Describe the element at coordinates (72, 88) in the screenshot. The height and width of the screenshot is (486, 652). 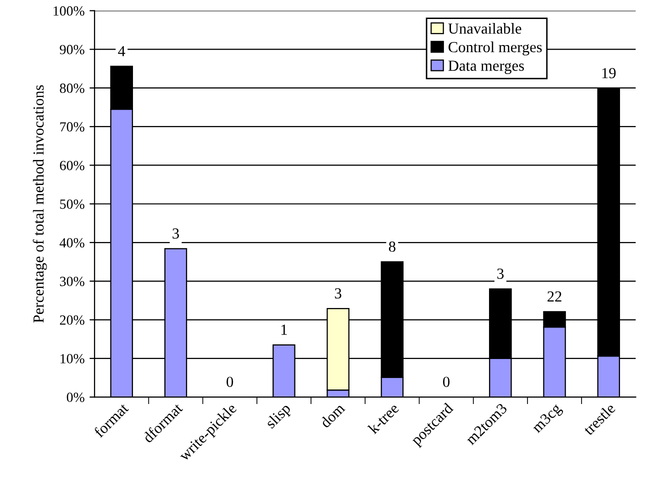
I see `y-tick-label: 80%` at that location.